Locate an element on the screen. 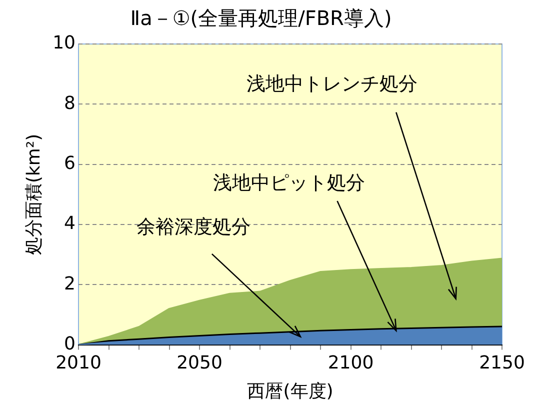 The width and height of the screenshot is (542, 417). x-tick-label: 2100 is located at coordinates (351, 363).